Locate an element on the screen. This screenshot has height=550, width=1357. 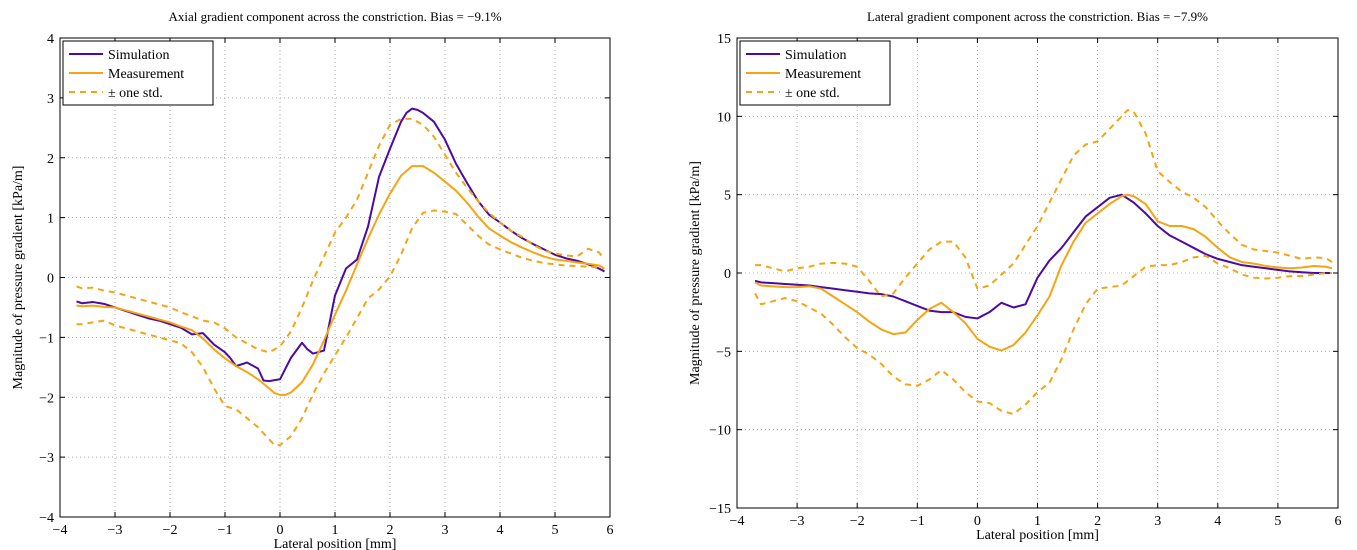
series-line-std-lower is located at coordinates (1043, 334).